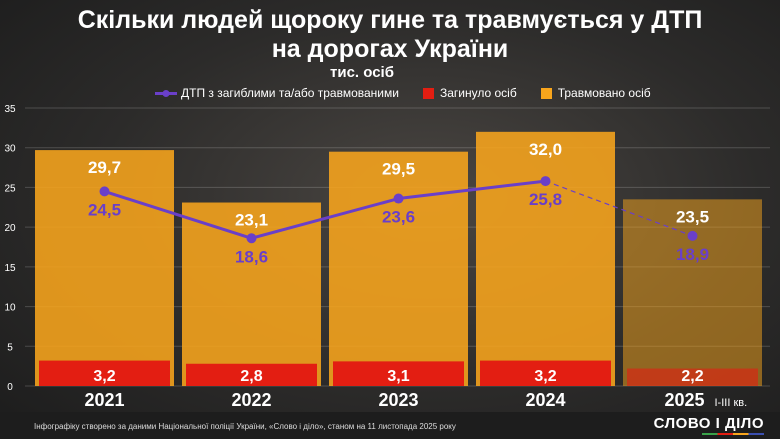  I want to click on killed-label: 3,1, so click(398, 376).